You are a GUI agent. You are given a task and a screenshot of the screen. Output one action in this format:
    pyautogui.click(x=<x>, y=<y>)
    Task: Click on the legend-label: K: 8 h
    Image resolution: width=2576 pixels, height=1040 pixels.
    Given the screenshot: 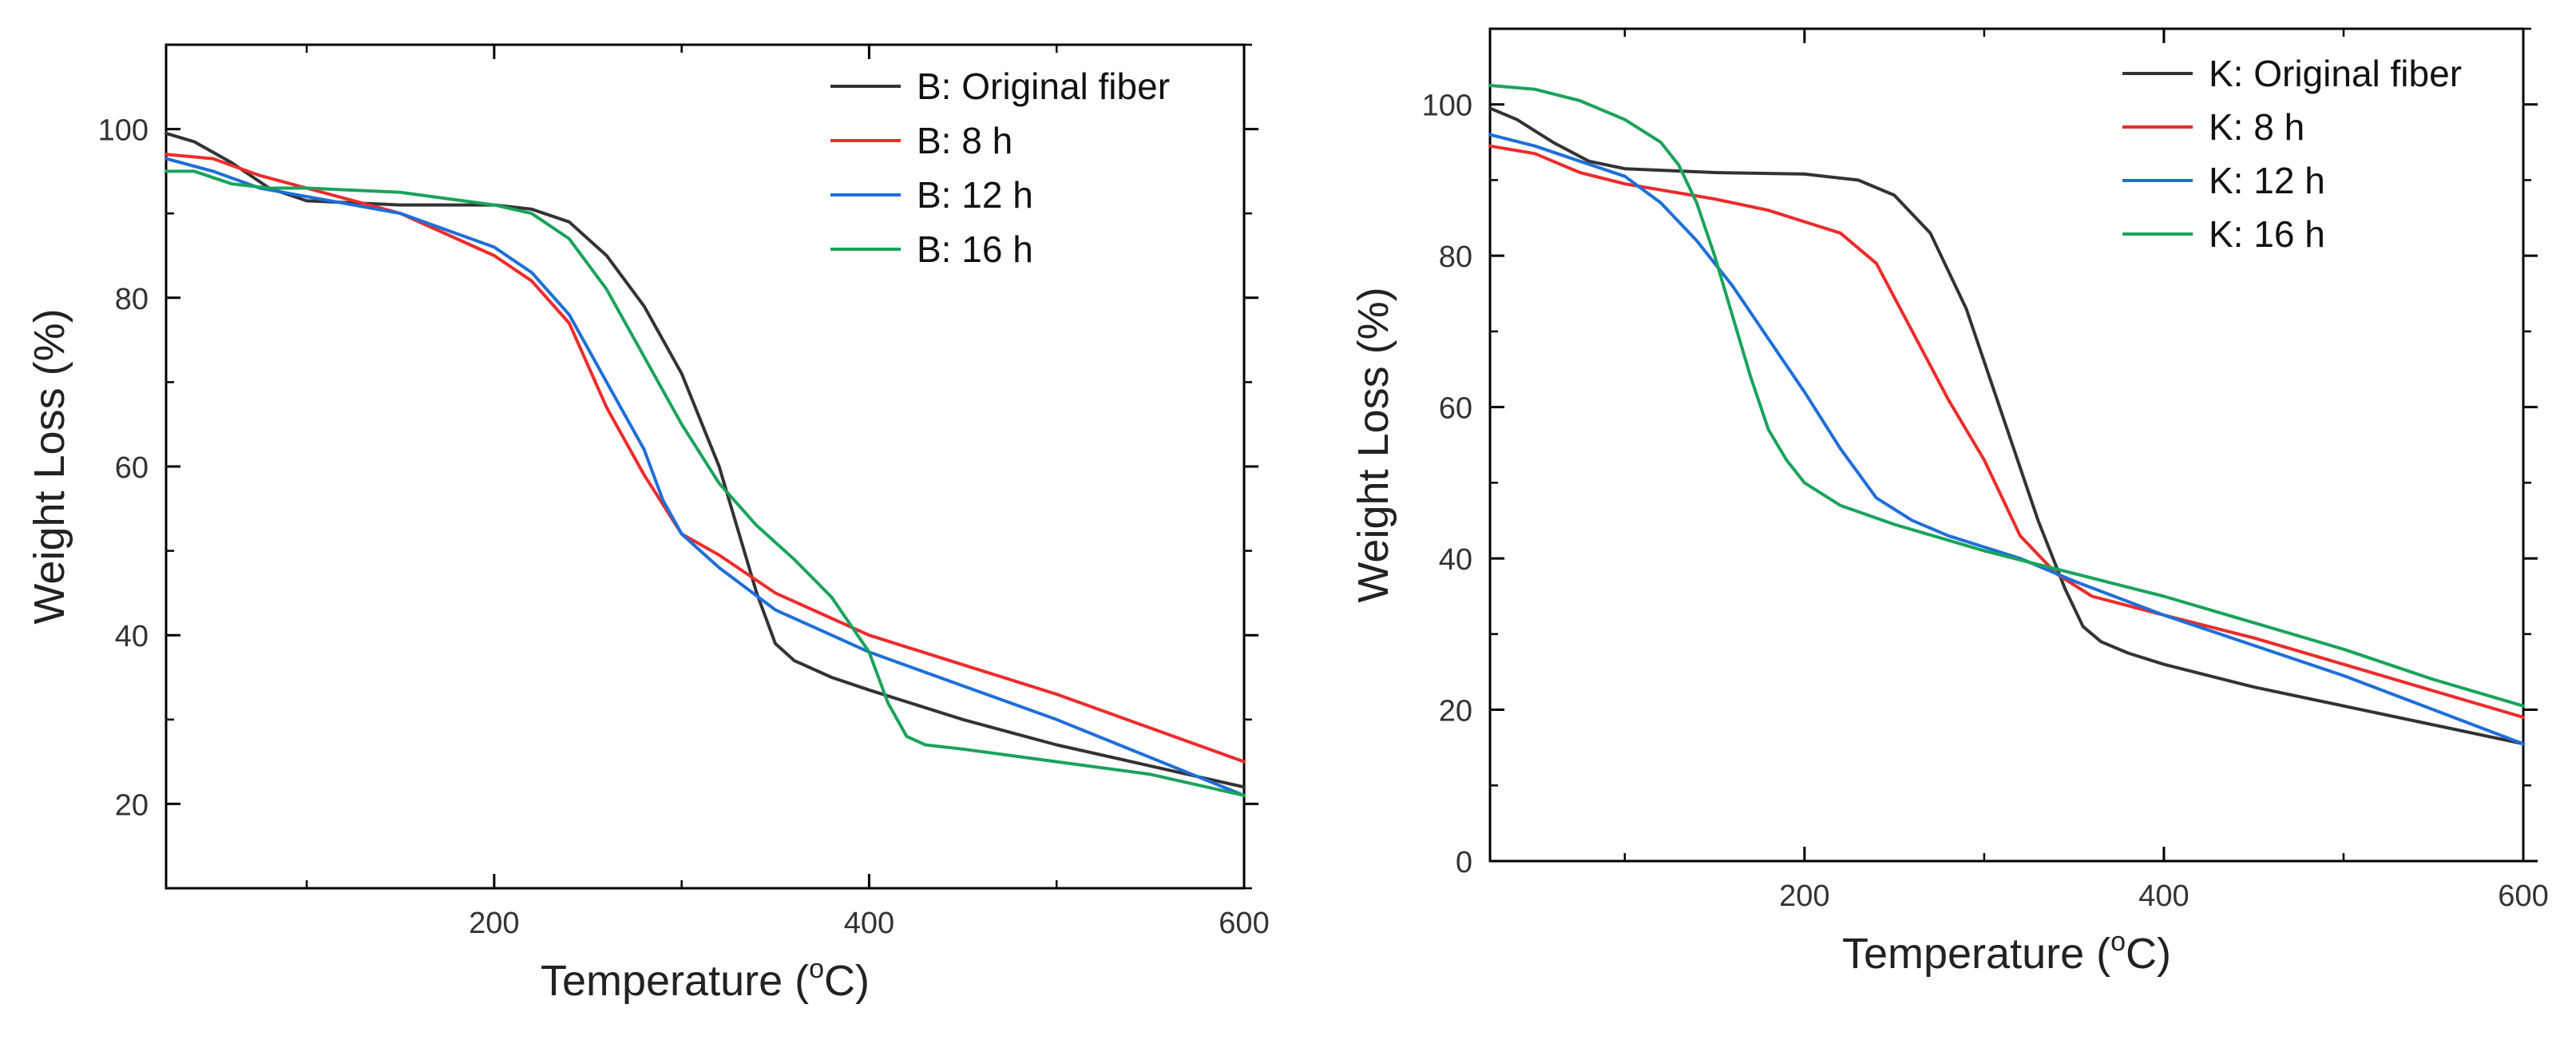 What is the action you would take?
    pyautogui.click(x=2257, y=127)
    